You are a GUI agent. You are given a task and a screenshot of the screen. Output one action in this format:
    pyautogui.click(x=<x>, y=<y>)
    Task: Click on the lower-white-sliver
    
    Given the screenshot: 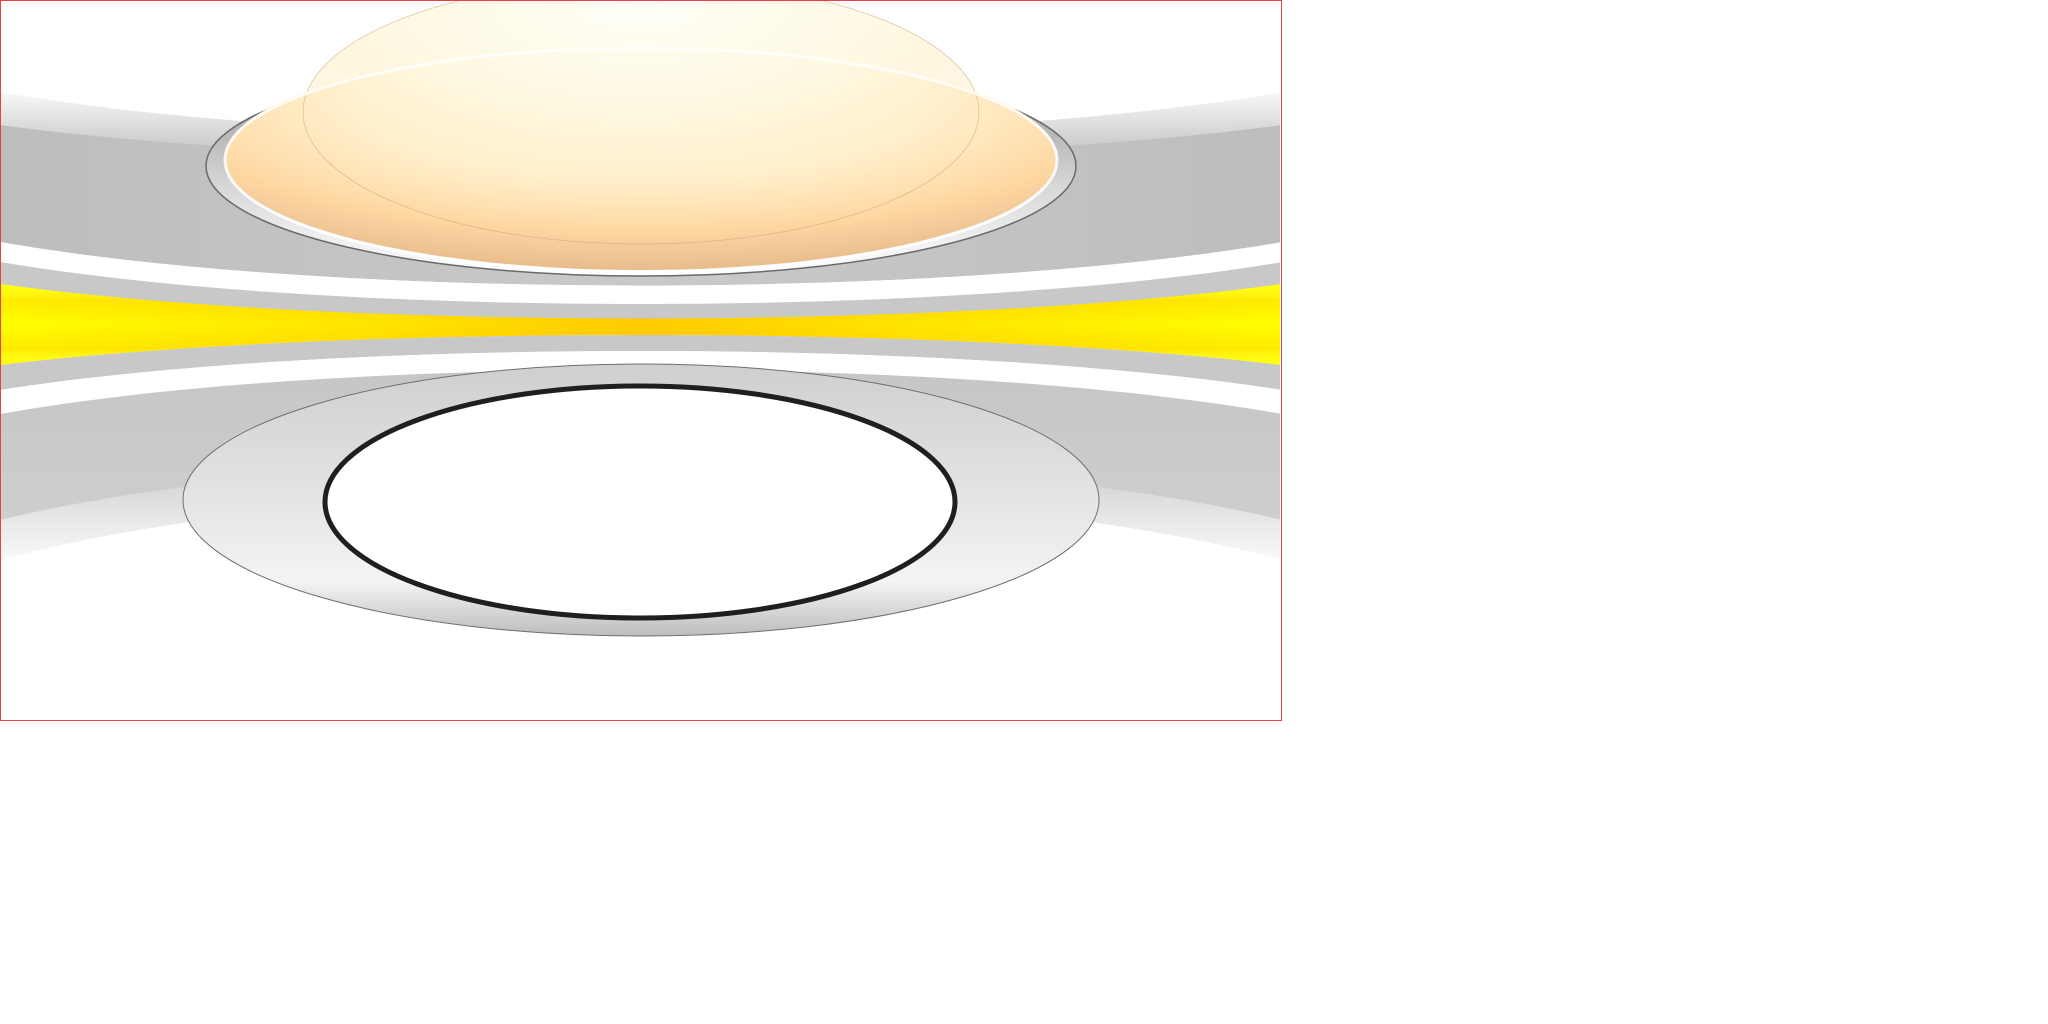 What is the action you would take?
    pyautogui.click(x=640, y=382)
    